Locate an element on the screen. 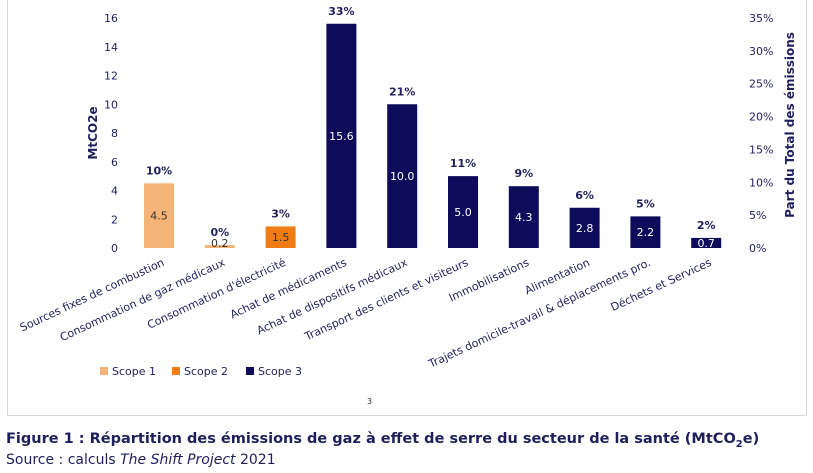 The width and height of the screenshot is (813, 473). bar-value-label: 0.2 is located at coordinates (220, 243).